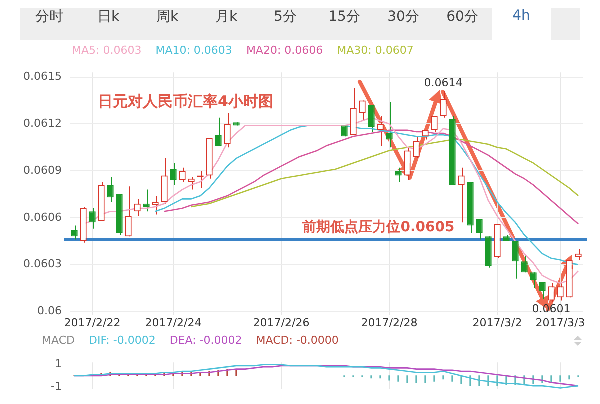 This screenshot has width=600, height=404. I want to click on text: 30分, so click(403, 17).